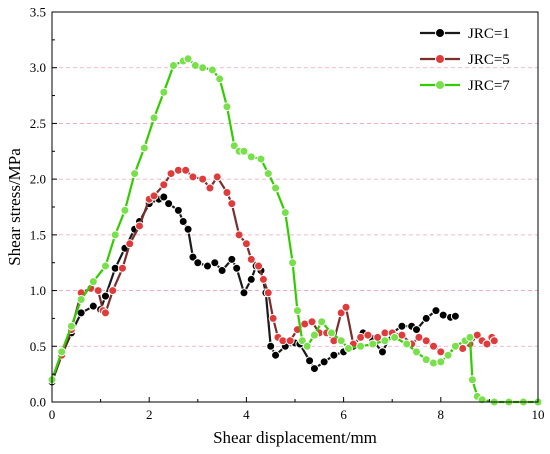 The width and height of the screenshot is (550, 454). I want to click on legend-label: JRC=7, so click(489, 86).